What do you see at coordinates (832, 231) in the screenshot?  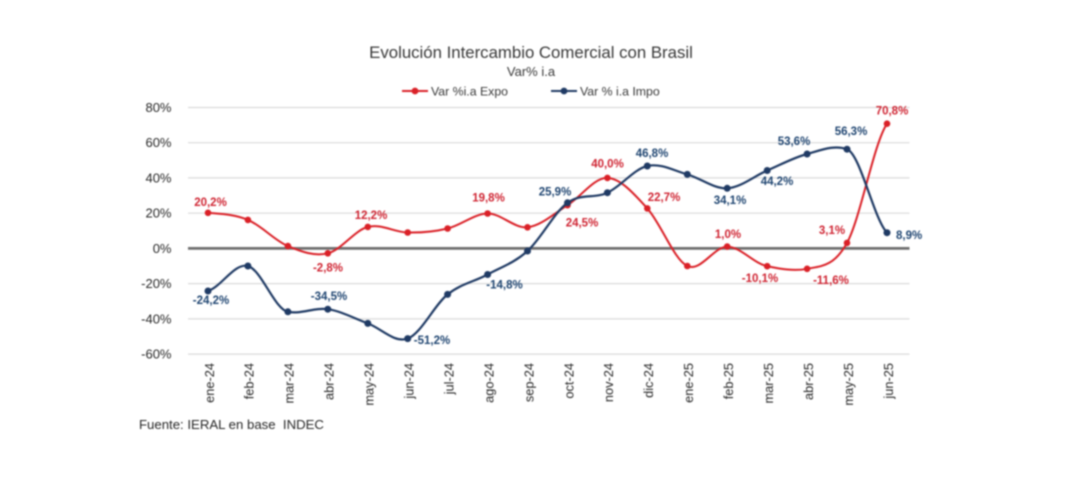 I see `svg-text: 3,1%` at bounding box center [832, 231].